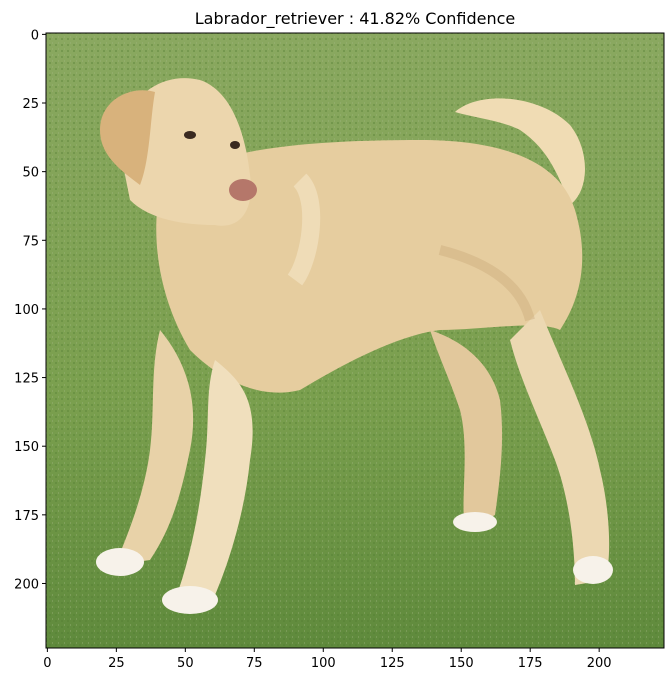 Image resolution: width=672 pixels, height=682 pixels. What do you see at coordinates (26, 379) in the screenshot?
I see `y-tick-label: 125` at bounding box center [26, 379].